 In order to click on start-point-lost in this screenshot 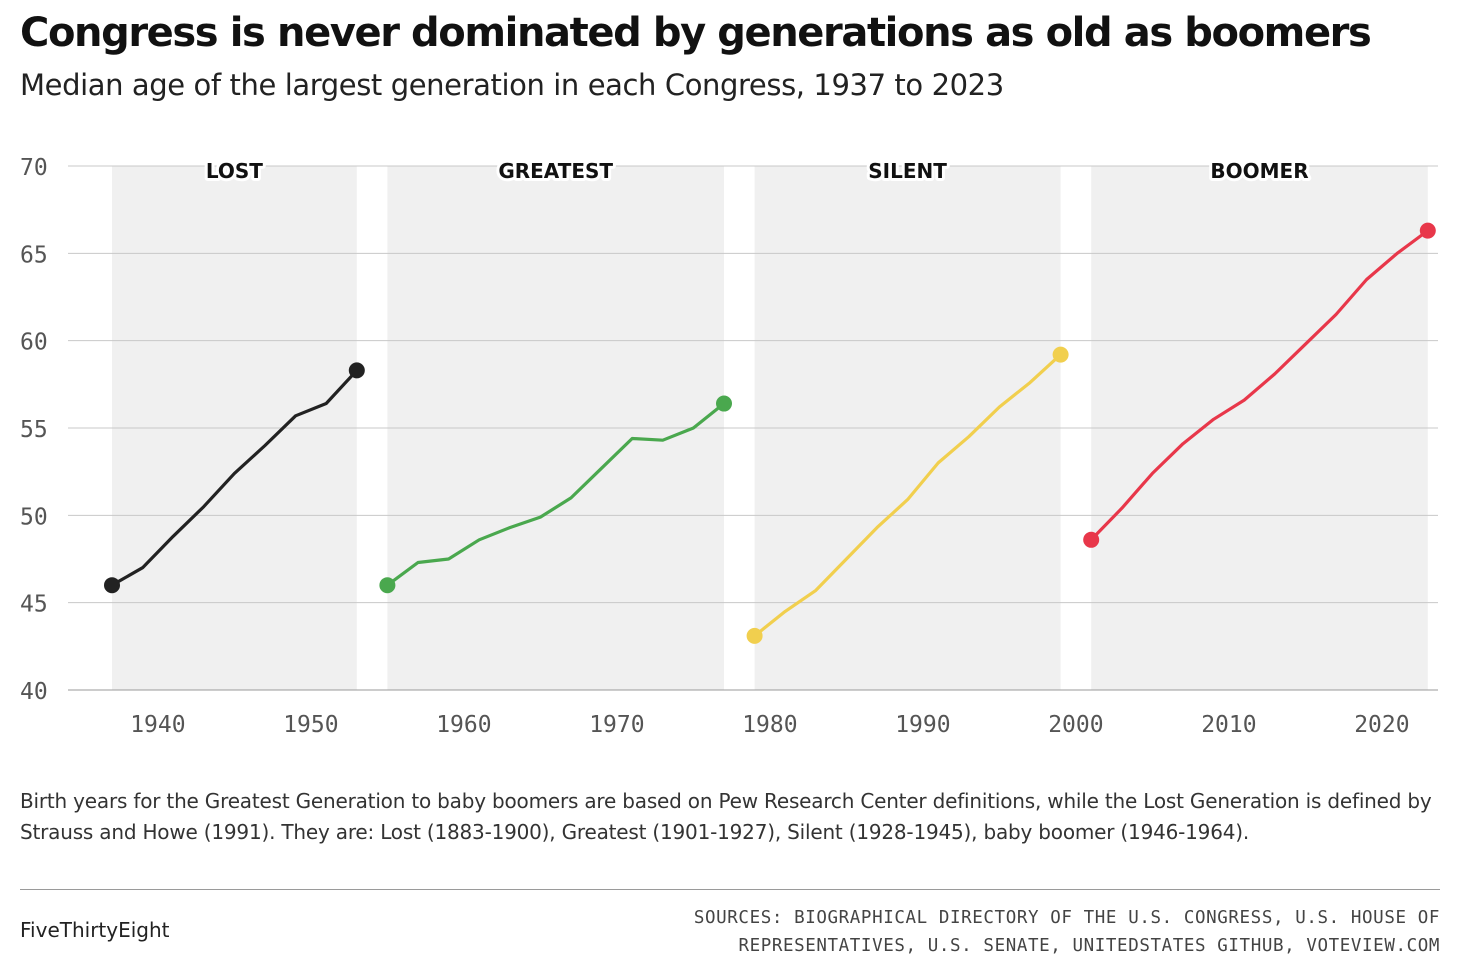, I will do `click(112, 585)`.